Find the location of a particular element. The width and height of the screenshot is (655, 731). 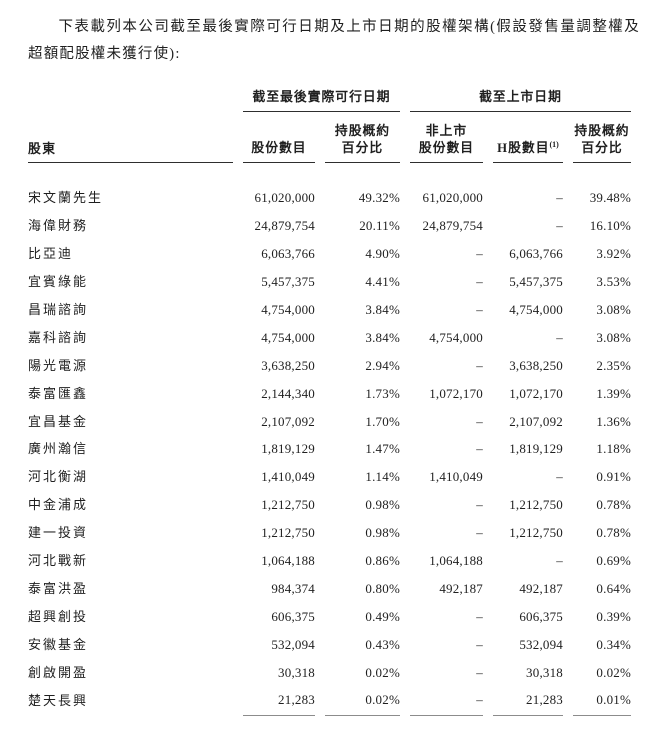

h-shares-footnote-marker: (1) is located at coordinates (554, 144).